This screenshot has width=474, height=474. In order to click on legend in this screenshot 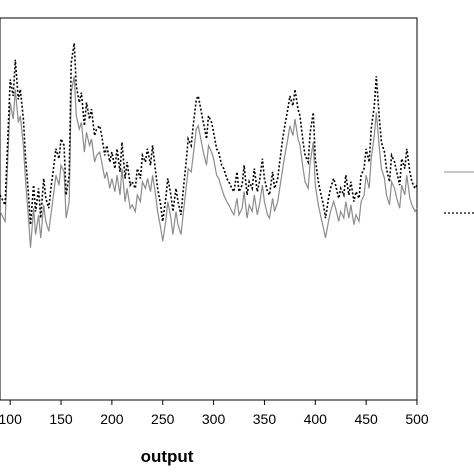, I will do `click(459, 192)`.